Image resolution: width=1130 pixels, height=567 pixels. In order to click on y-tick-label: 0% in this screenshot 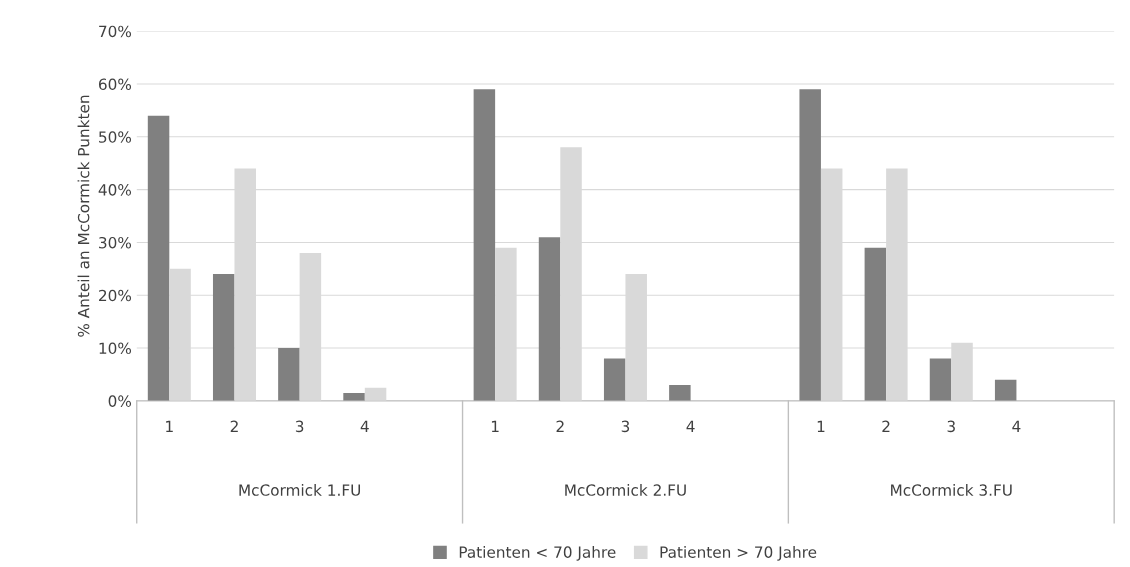, I will do `click(120, 401)`.